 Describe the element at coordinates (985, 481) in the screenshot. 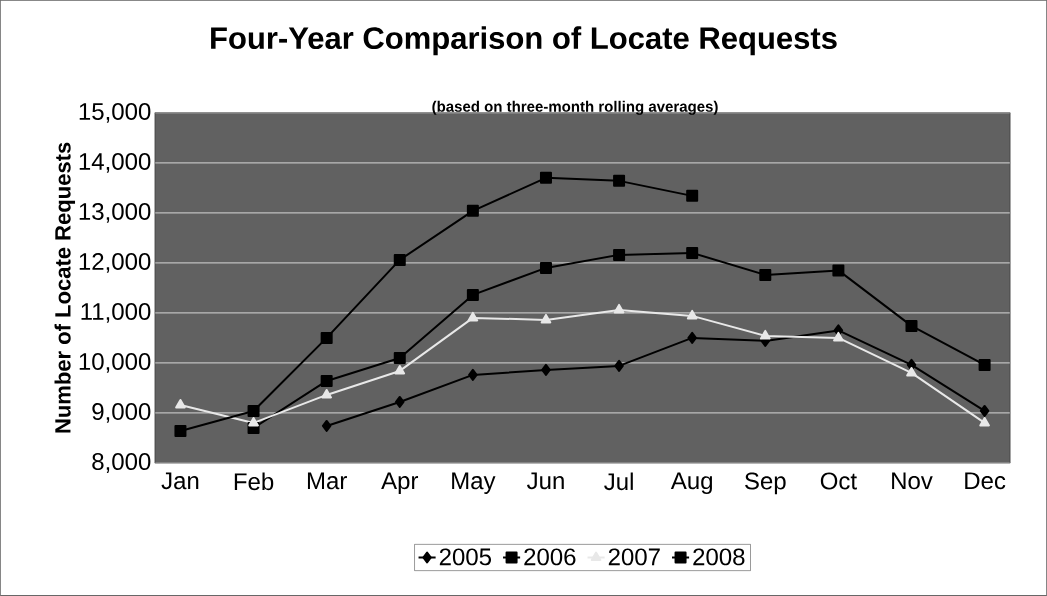

I see `x-tick-label: Dec` at that location.